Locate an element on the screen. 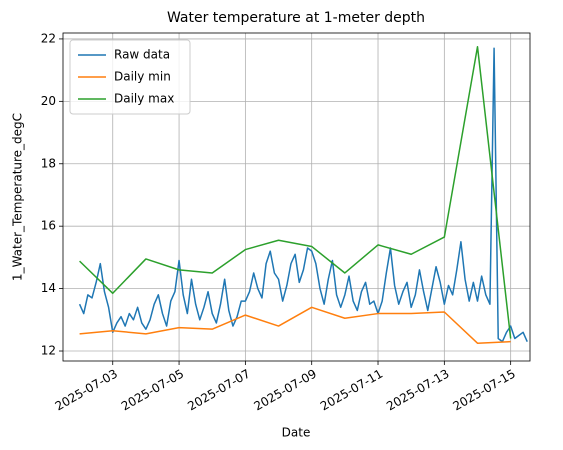 This screenshot has width=563, height=450. y-tick-label: 12 is located at coordinates (48, 351).